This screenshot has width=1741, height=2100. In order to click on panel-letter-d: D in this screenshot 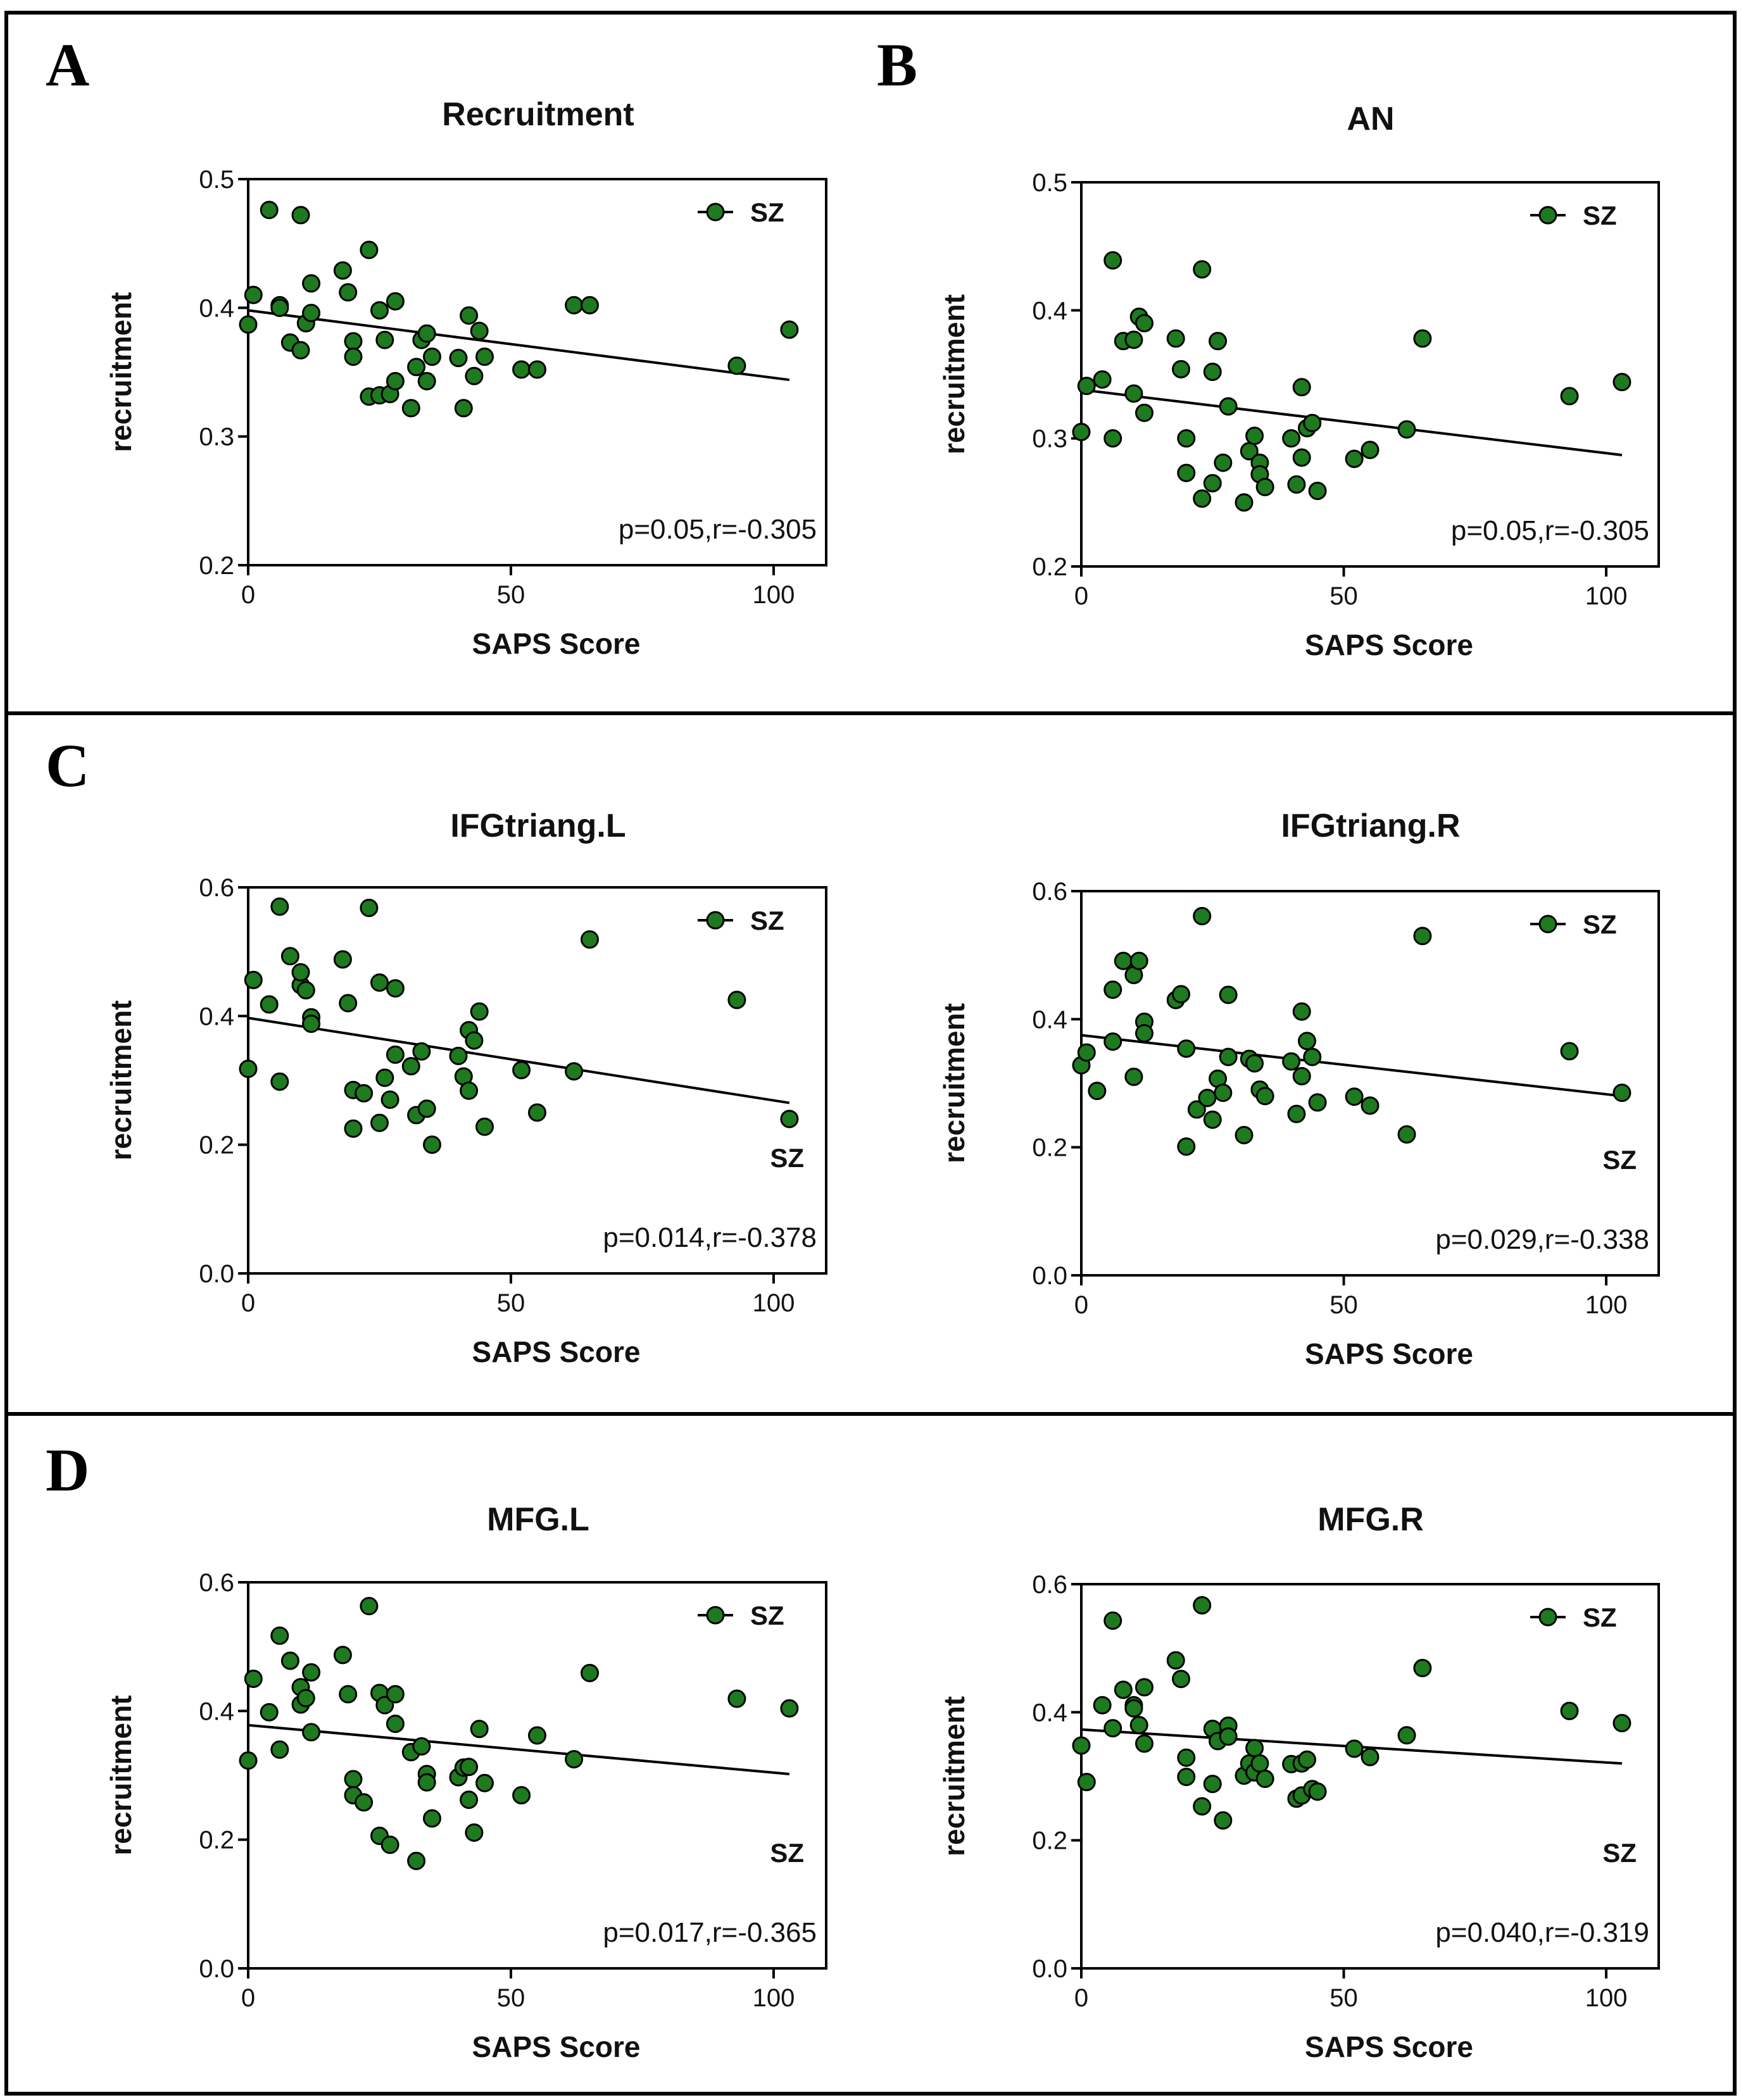, I will do `click(67, 1470)`.